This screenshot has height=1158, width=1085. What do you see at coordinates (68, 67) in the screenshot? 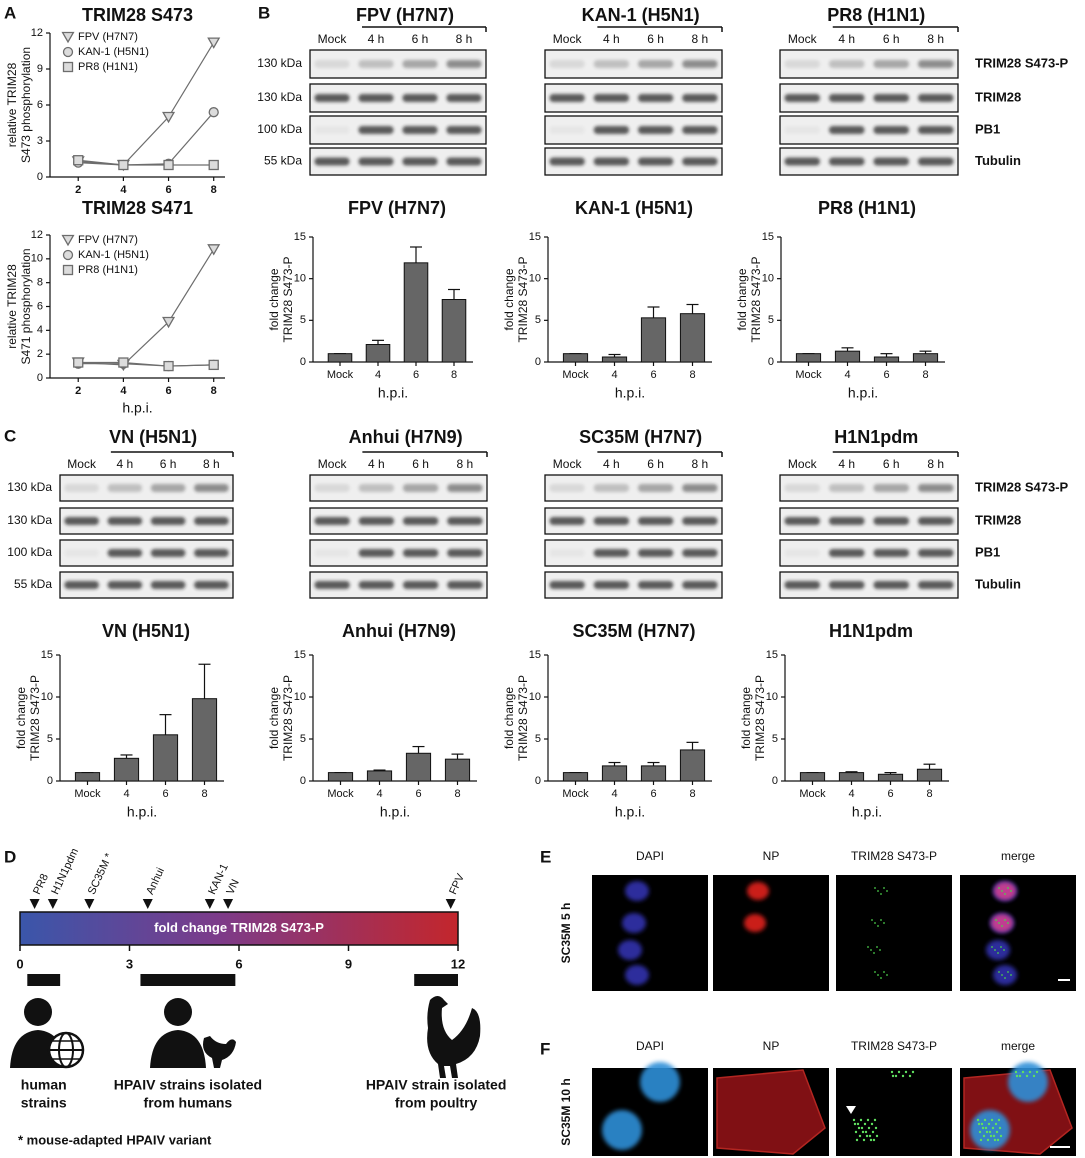
I see `legend-symbol` at bounding box center [68, 67].